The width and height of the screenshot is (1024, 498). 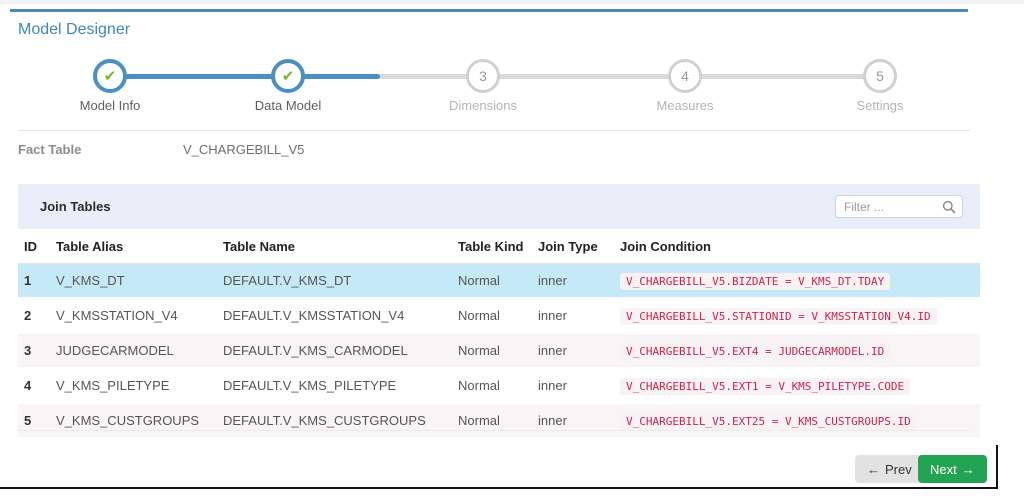 What do you see at coordinates (797, 248) in the screenshot?
I see `col-header-join-condition: Join Condition` at bounding box center [797, 248].